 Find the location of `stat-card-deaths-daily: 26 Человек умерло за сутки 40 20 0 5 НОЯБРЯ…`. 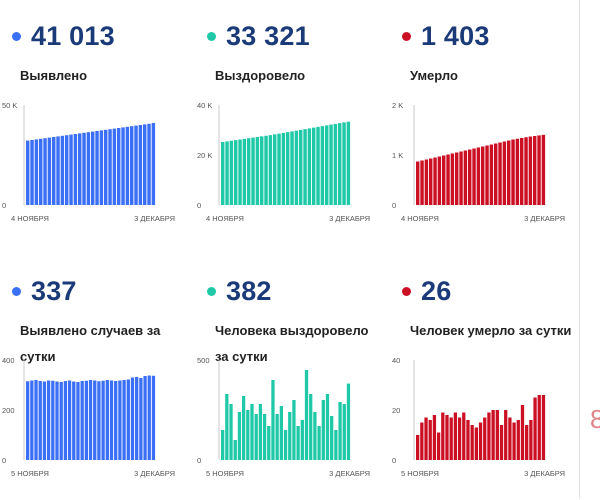

stat-card-deaths-daily: 26 Человек умерло за сутки 40 20 0 5 НОЯБРЯ… is located at coordinates (480, 377).